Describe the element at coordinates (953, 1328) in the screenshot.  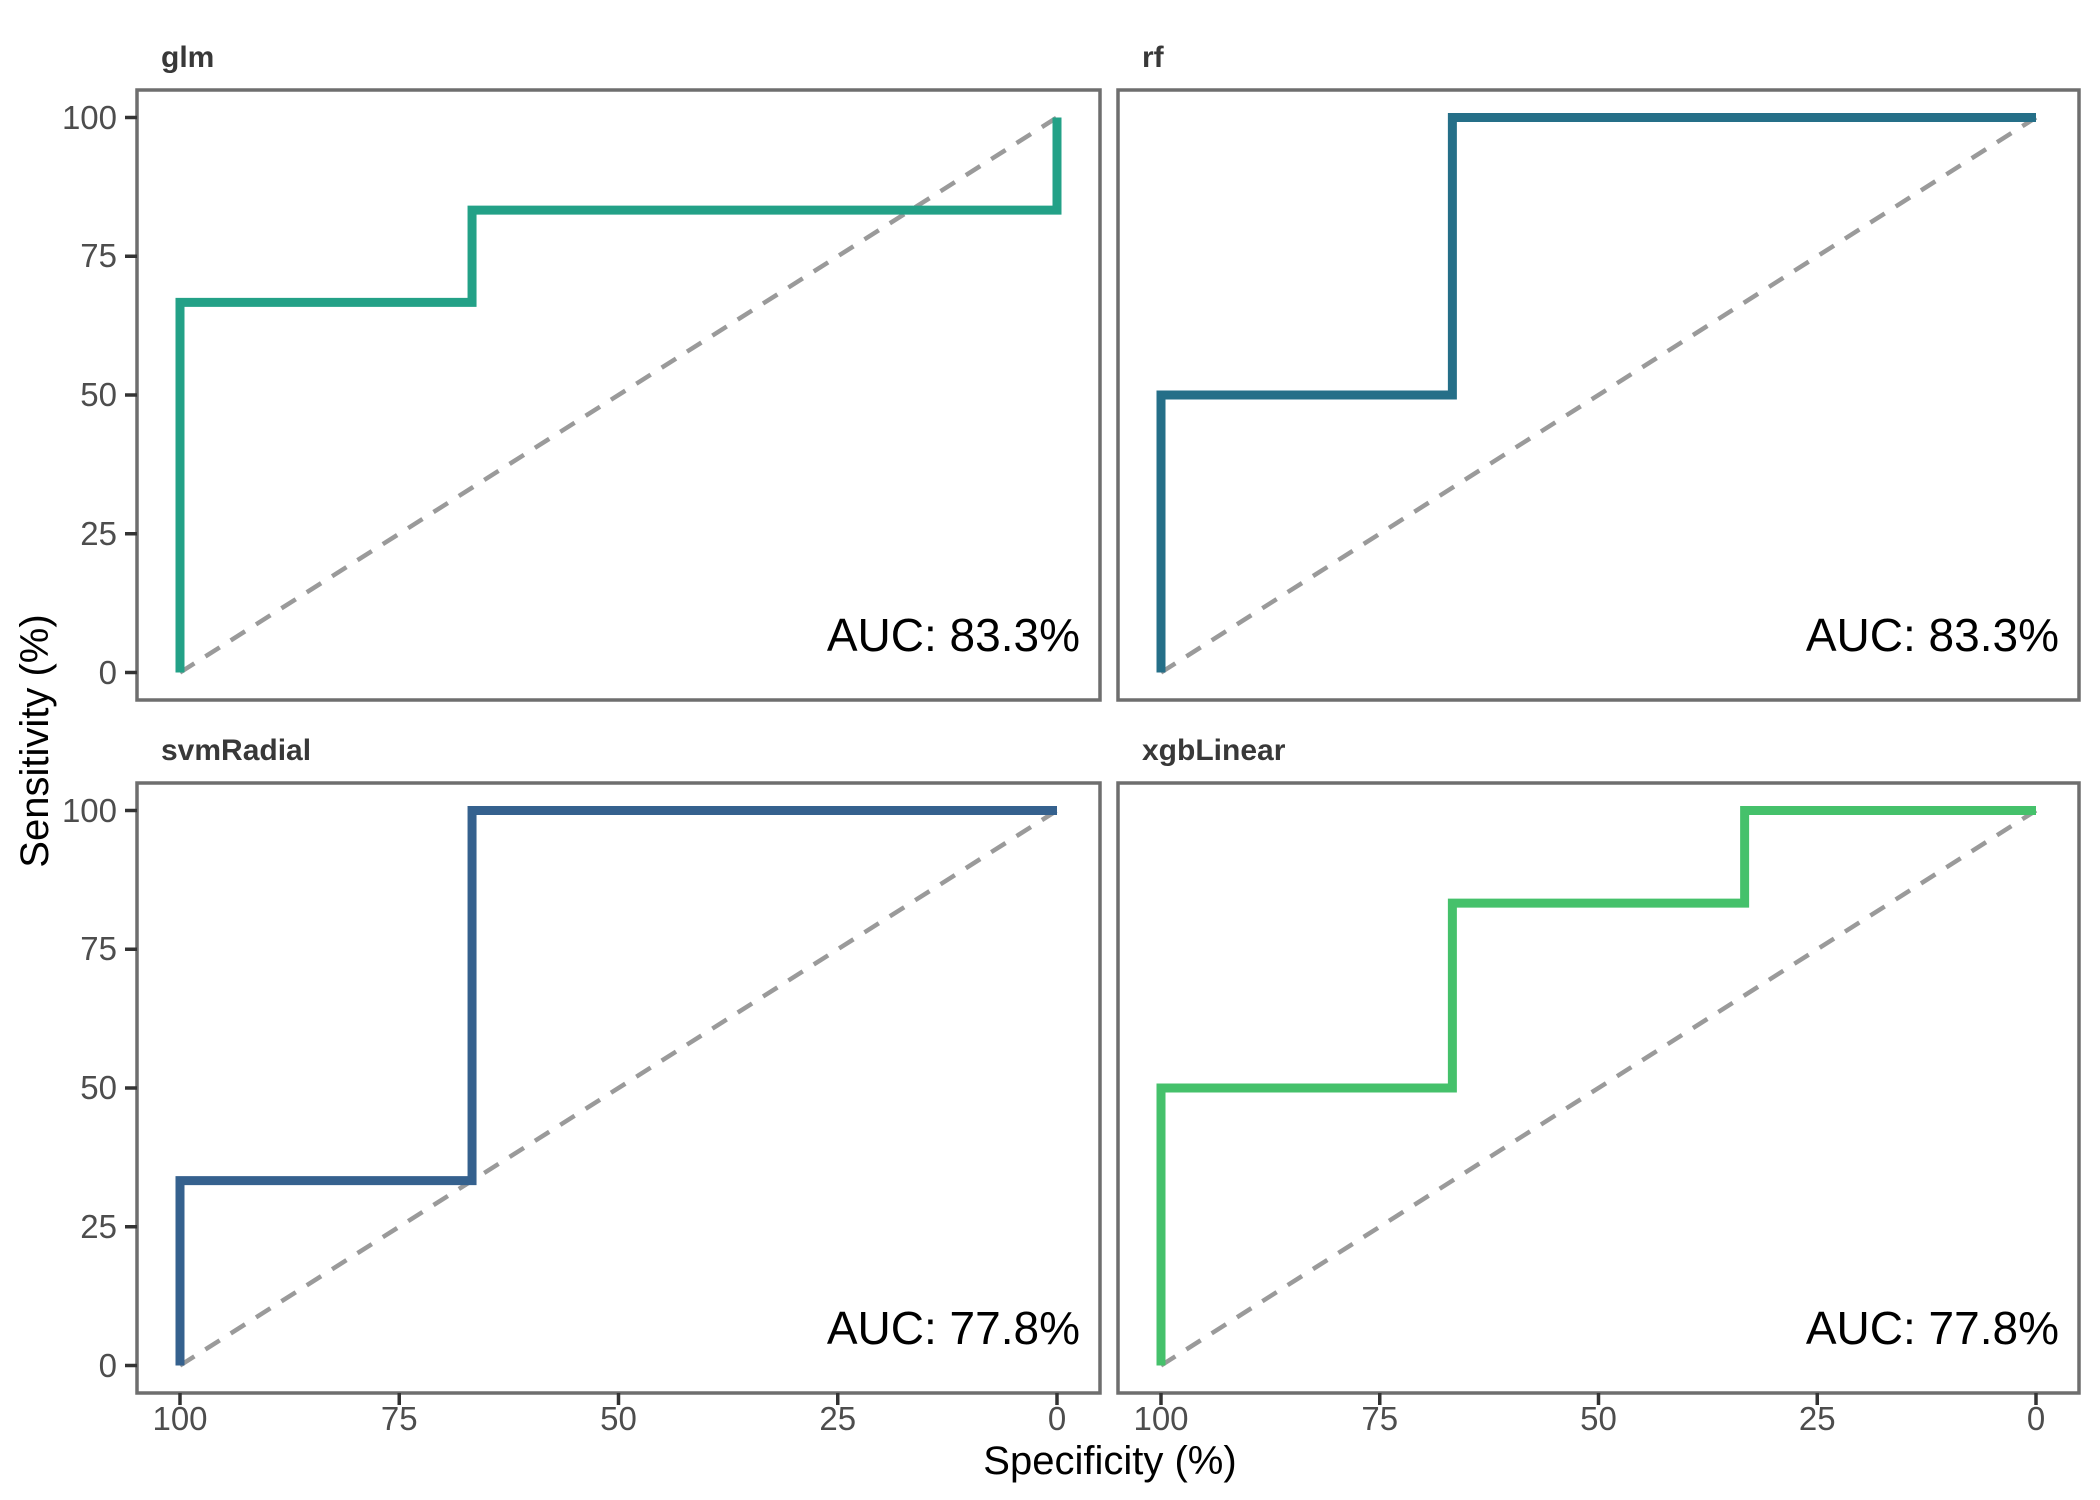
I see `auc-annotation-svmradial: AUC: 77.8%` at that location.